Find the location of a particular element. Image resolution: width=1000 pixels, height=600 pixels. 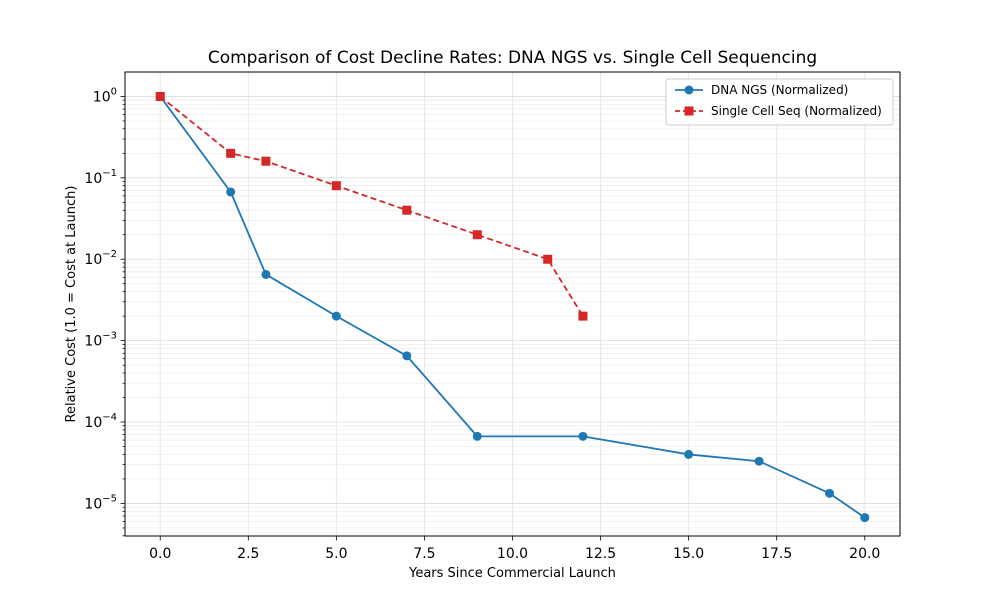

y-tick-label: 10⁻⁵ is located at coordinates (100, 502).